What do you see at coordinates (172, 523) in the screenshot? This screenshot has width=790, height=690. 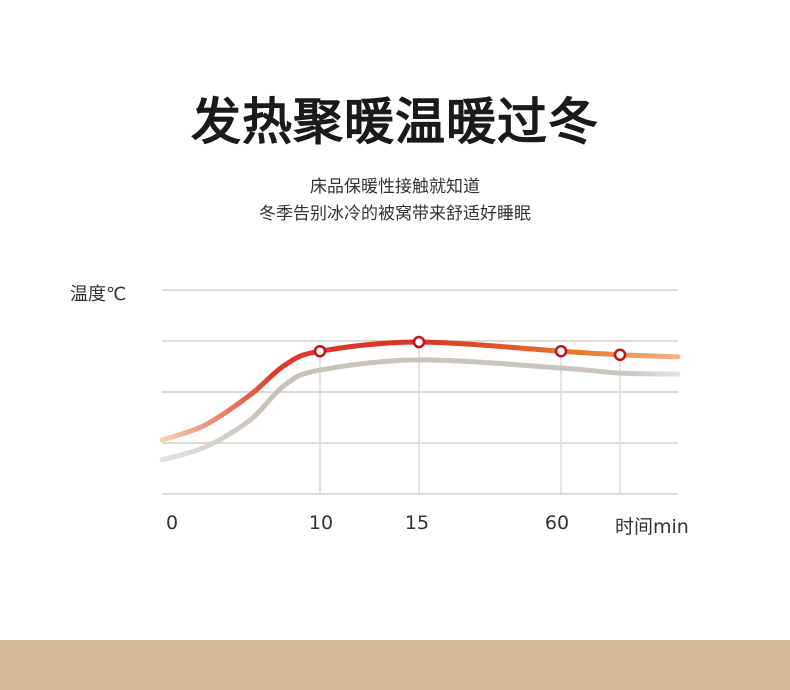 I see `x-tick-0: 0` at bounding box center [172, 523].